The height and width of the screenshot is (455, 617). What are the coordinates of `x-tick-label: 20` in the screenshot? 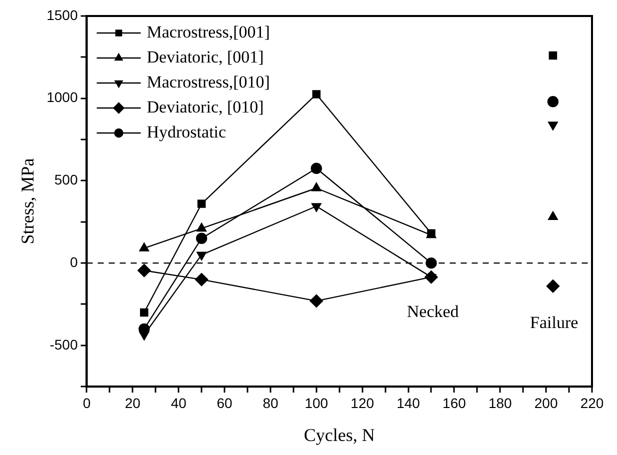 It's located at (132, 402).